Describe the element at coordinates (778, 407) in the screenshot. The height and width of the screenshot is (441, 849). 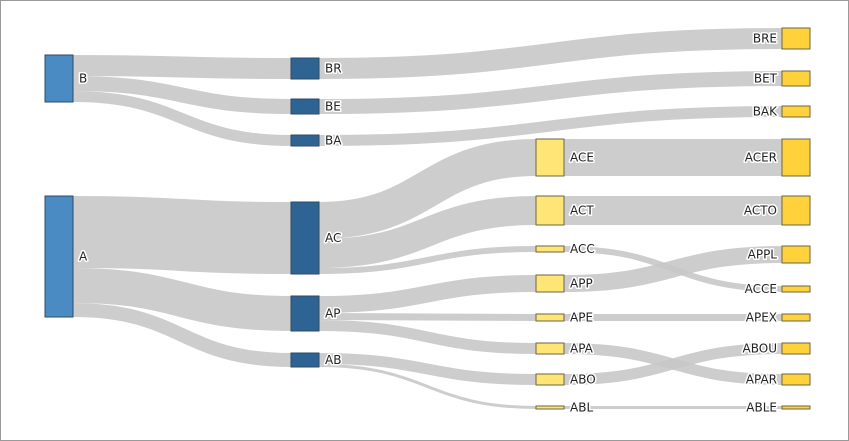
I see `node-ABLE: ABLE` at that location.